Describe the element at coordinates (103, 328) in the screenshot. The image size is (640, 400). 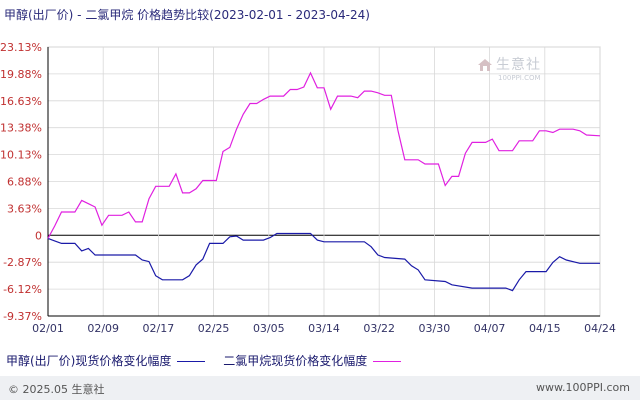
I see `x-tick-label: 02/09` at that location.